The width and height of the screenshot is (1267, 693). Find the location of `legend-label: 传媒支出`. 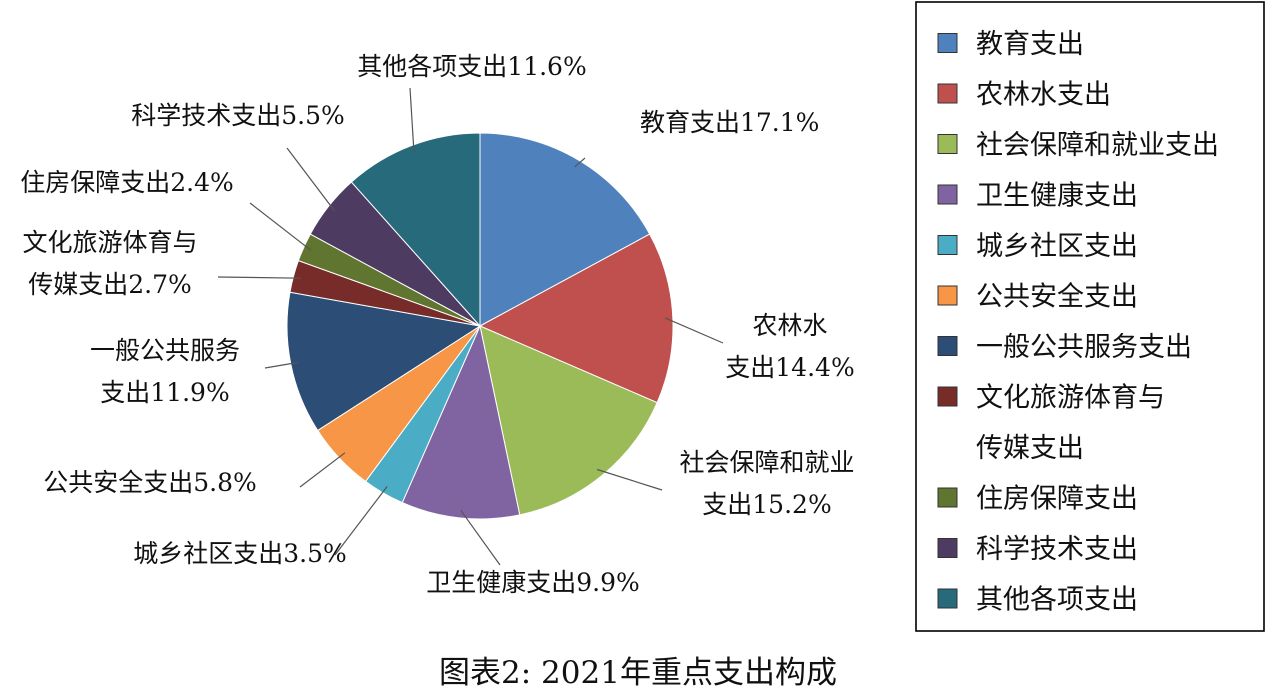

legend-label: 传媒支出 is located at coordinates (1030, 448).